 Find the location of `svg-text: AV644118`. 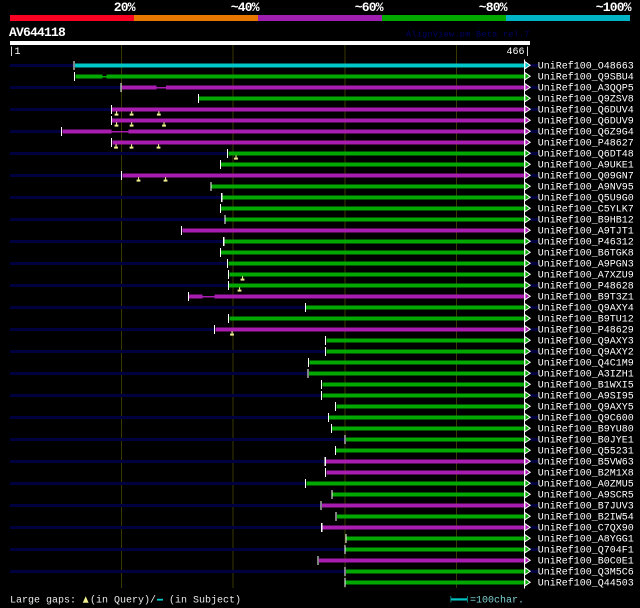

svg-text: AV644118 is located at coordinates (37, 32).